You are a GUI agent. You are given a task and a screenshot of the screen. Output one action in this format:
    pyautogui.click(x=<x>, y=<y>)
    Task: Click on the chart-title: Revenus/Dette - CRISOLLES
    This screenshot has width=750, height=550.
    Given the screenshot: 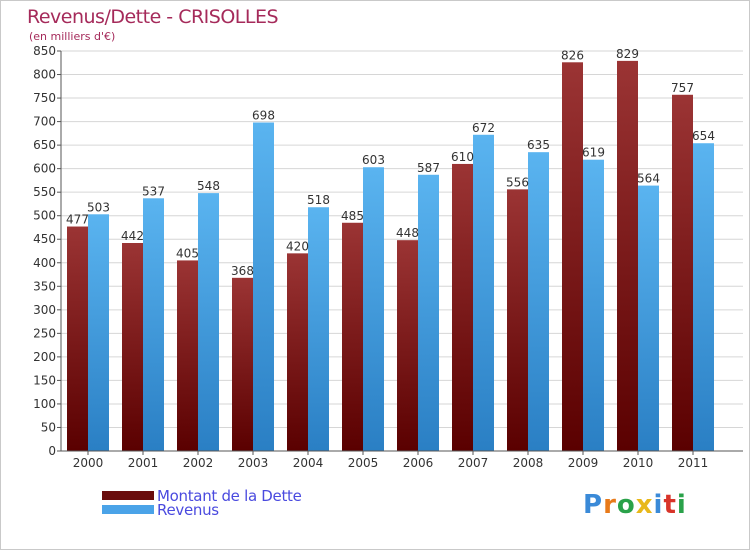 What is the action you would take?
    pyautogui.click(x=153, y=17)
    